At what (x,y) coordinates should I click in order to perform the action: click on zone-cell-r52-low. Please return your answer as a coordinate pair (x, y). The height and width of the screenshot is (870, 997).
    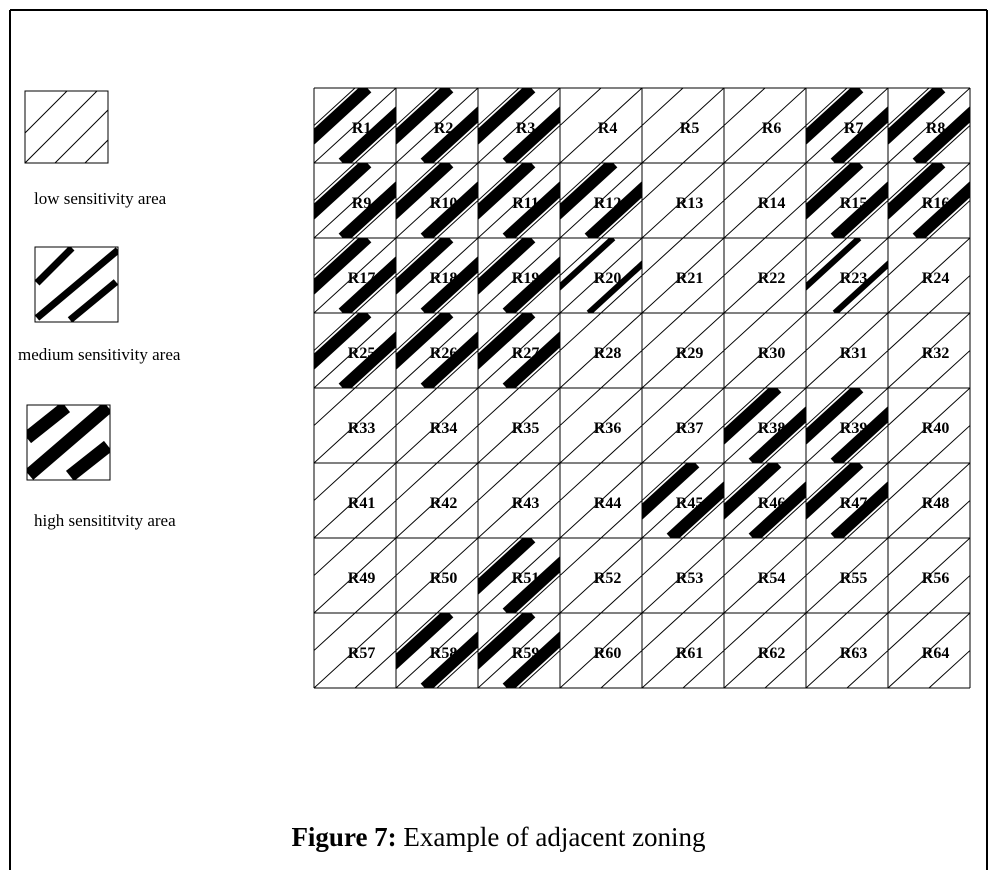
    Looking at the image, I should click on (601, 575).